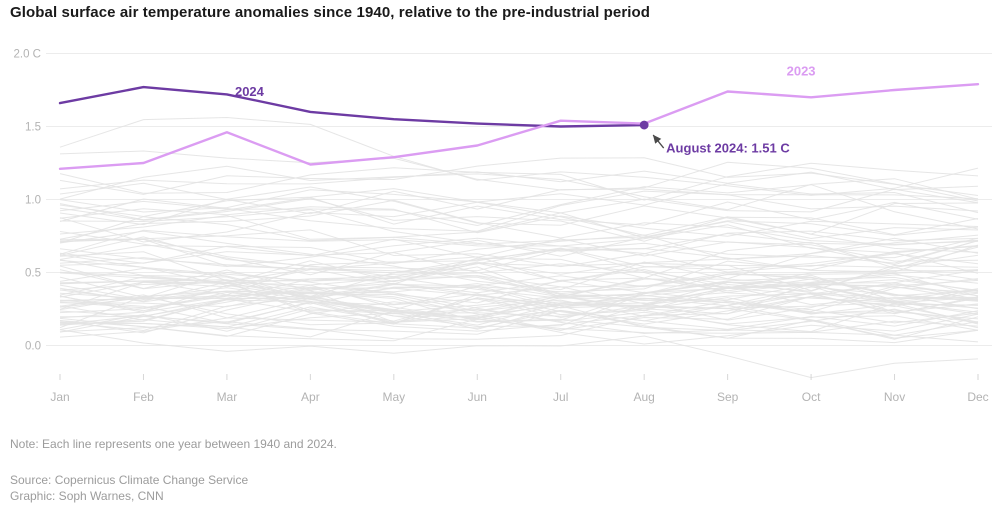 The image size is (1000, 515). Describe the element at coordinates (143, 397) in the screenshot. I see `month-label: Feb` at that location.